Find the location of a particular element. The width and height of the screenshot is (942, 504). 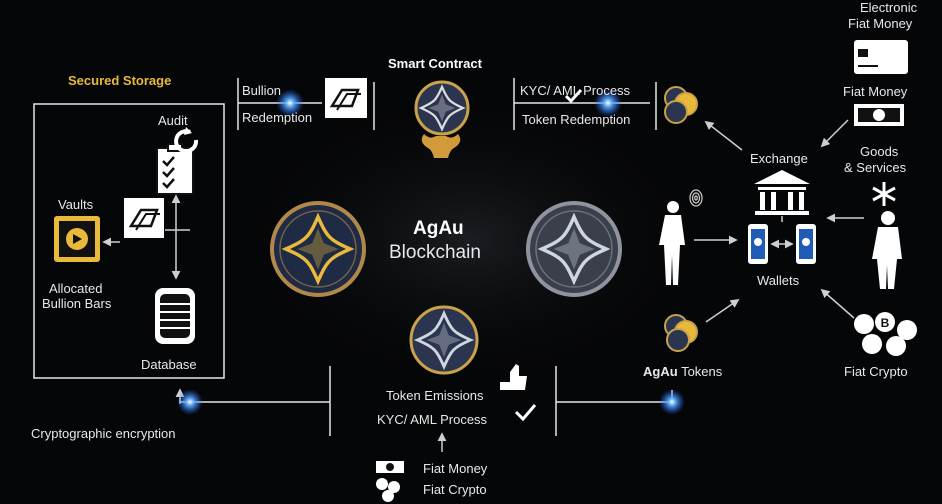

check-icon is located at coordinates (573, 96).